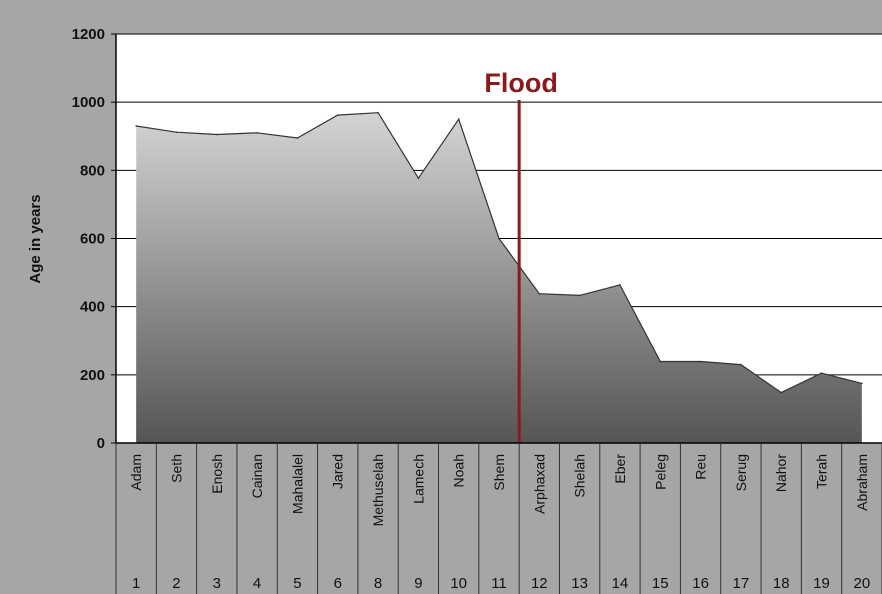 This screenshot has width=882, height=594. What do you see at coordinates (338, 583) in the screenshot?
I see `category-number: 6` at bounding box center [338, 583].